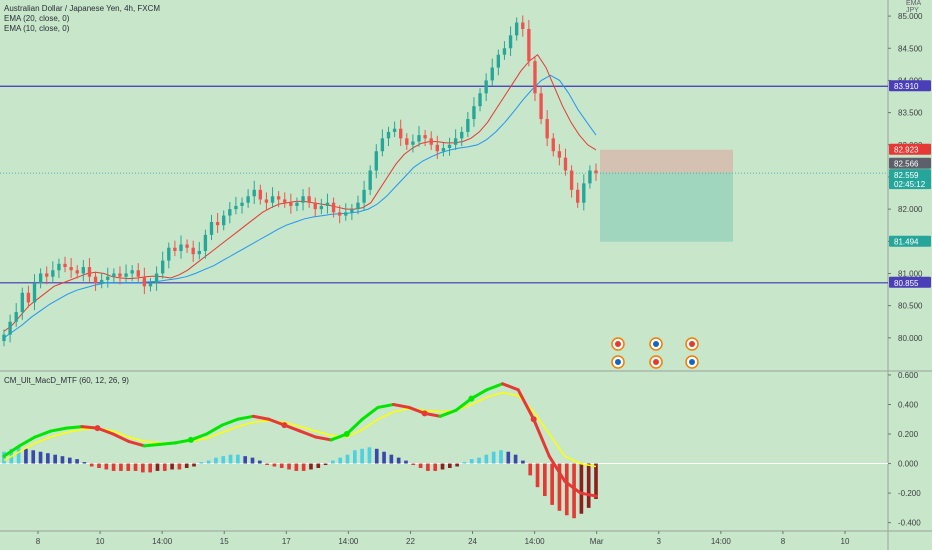 The width and height of the screenshot is (932, 550). What do you see at coordinates (472, 541) in the screenshot?
I see `time-tick-label: 24` at bounding box center [472, 541].